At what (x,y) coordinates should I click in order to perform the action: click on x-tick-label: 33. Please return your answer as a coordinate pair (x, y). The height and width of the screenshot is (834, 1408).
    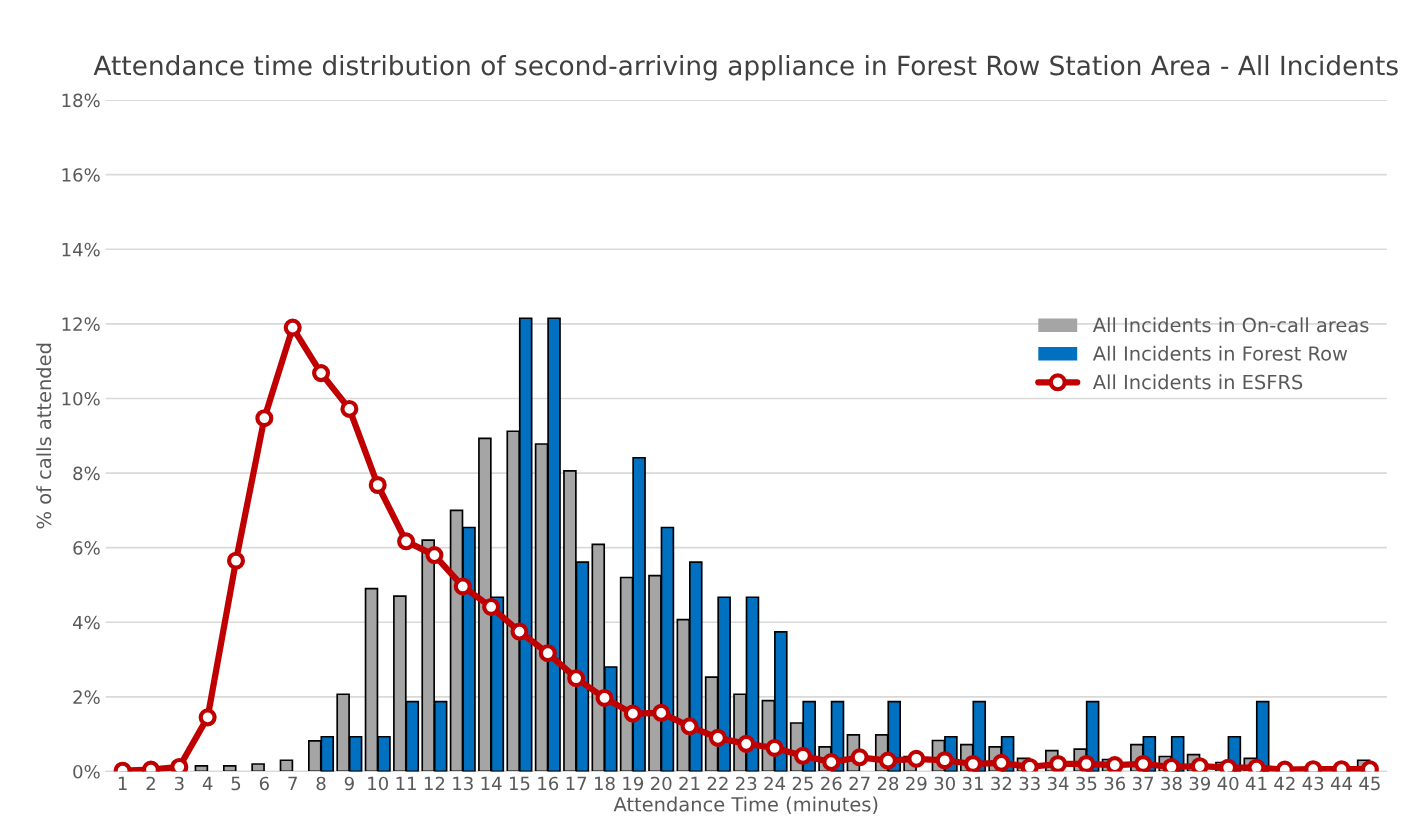
    Looking at the image, I should click on (1029, 783).